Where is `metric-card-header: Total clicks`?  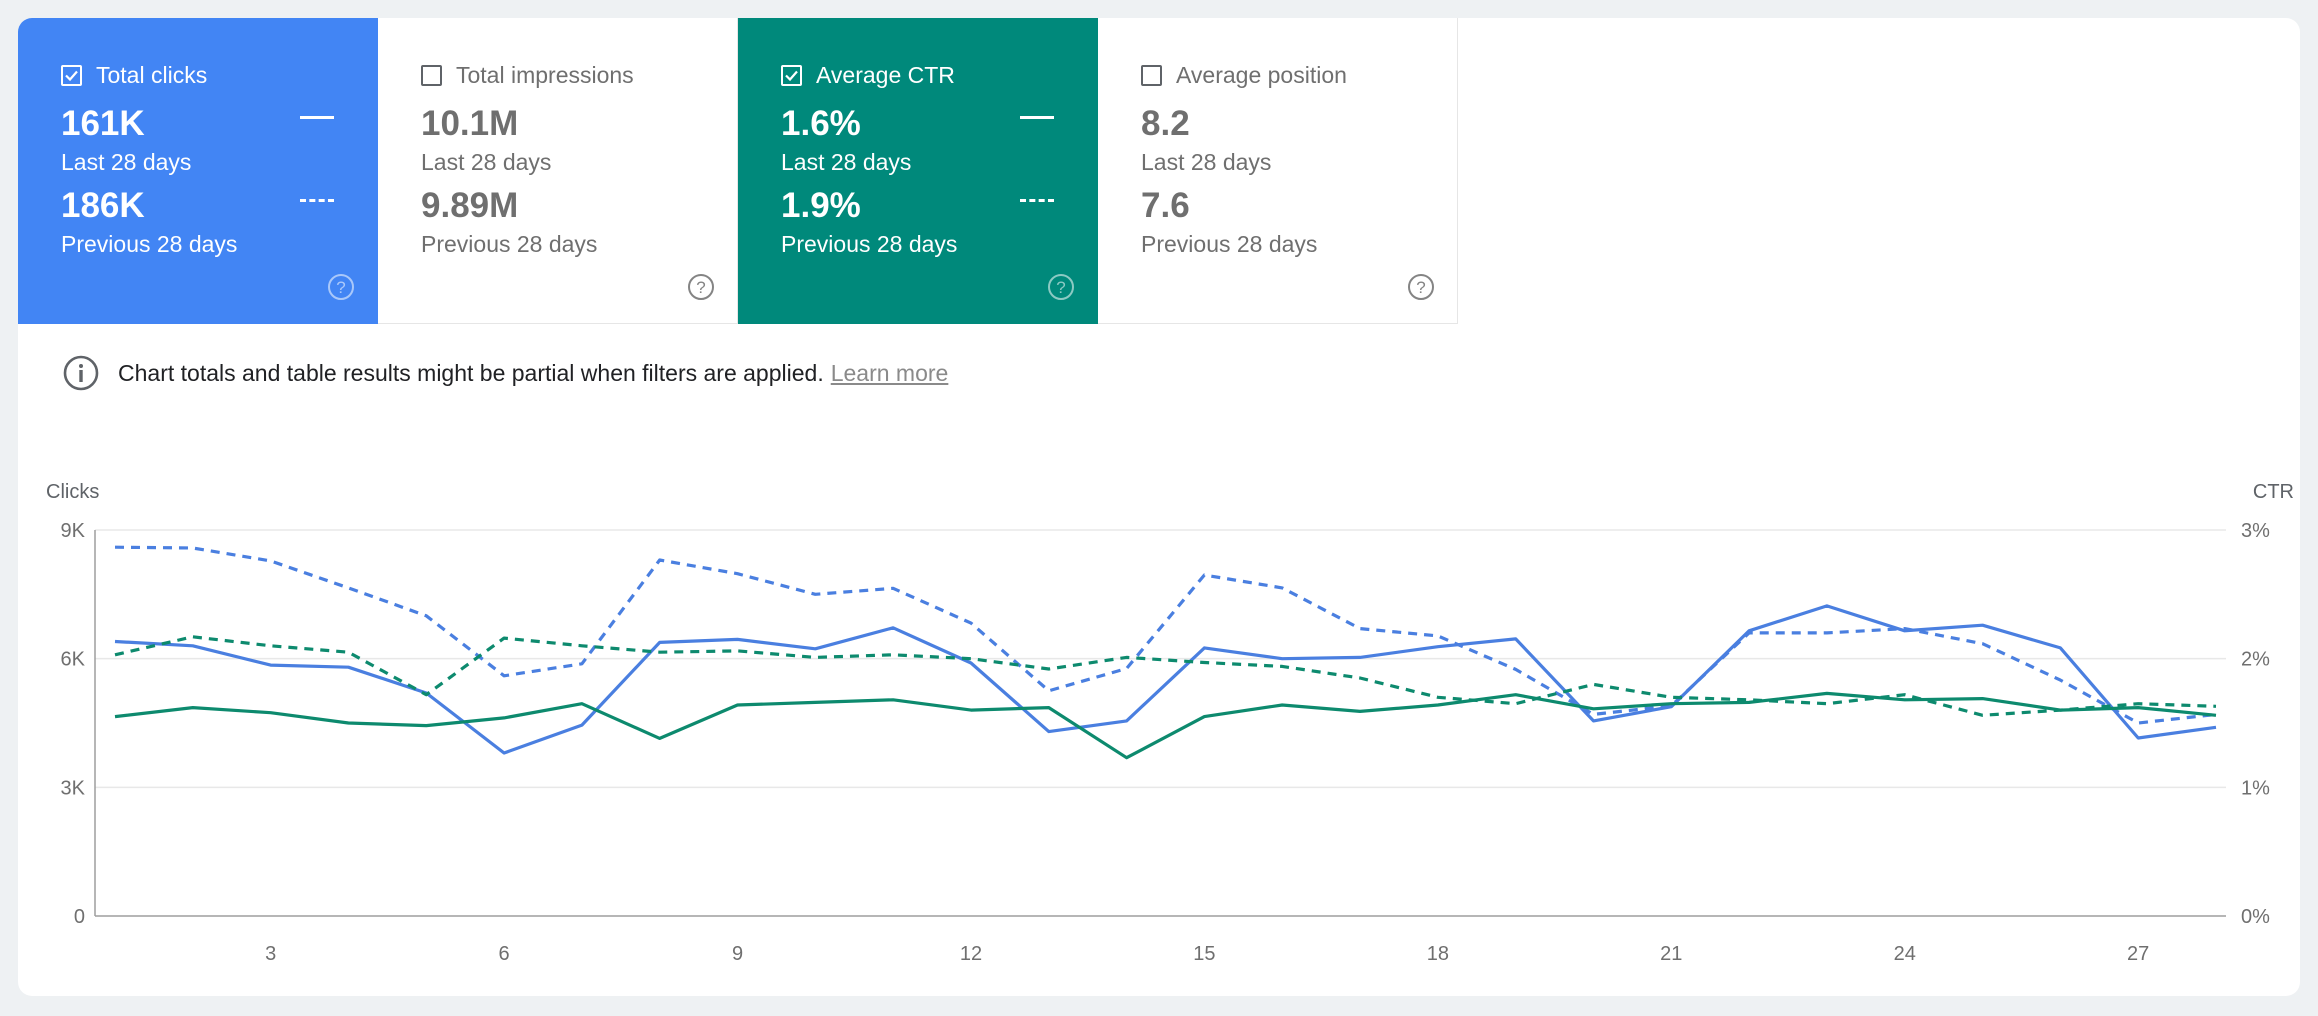
metric-card-header: Total clicks is located at coordinates (134, 75).